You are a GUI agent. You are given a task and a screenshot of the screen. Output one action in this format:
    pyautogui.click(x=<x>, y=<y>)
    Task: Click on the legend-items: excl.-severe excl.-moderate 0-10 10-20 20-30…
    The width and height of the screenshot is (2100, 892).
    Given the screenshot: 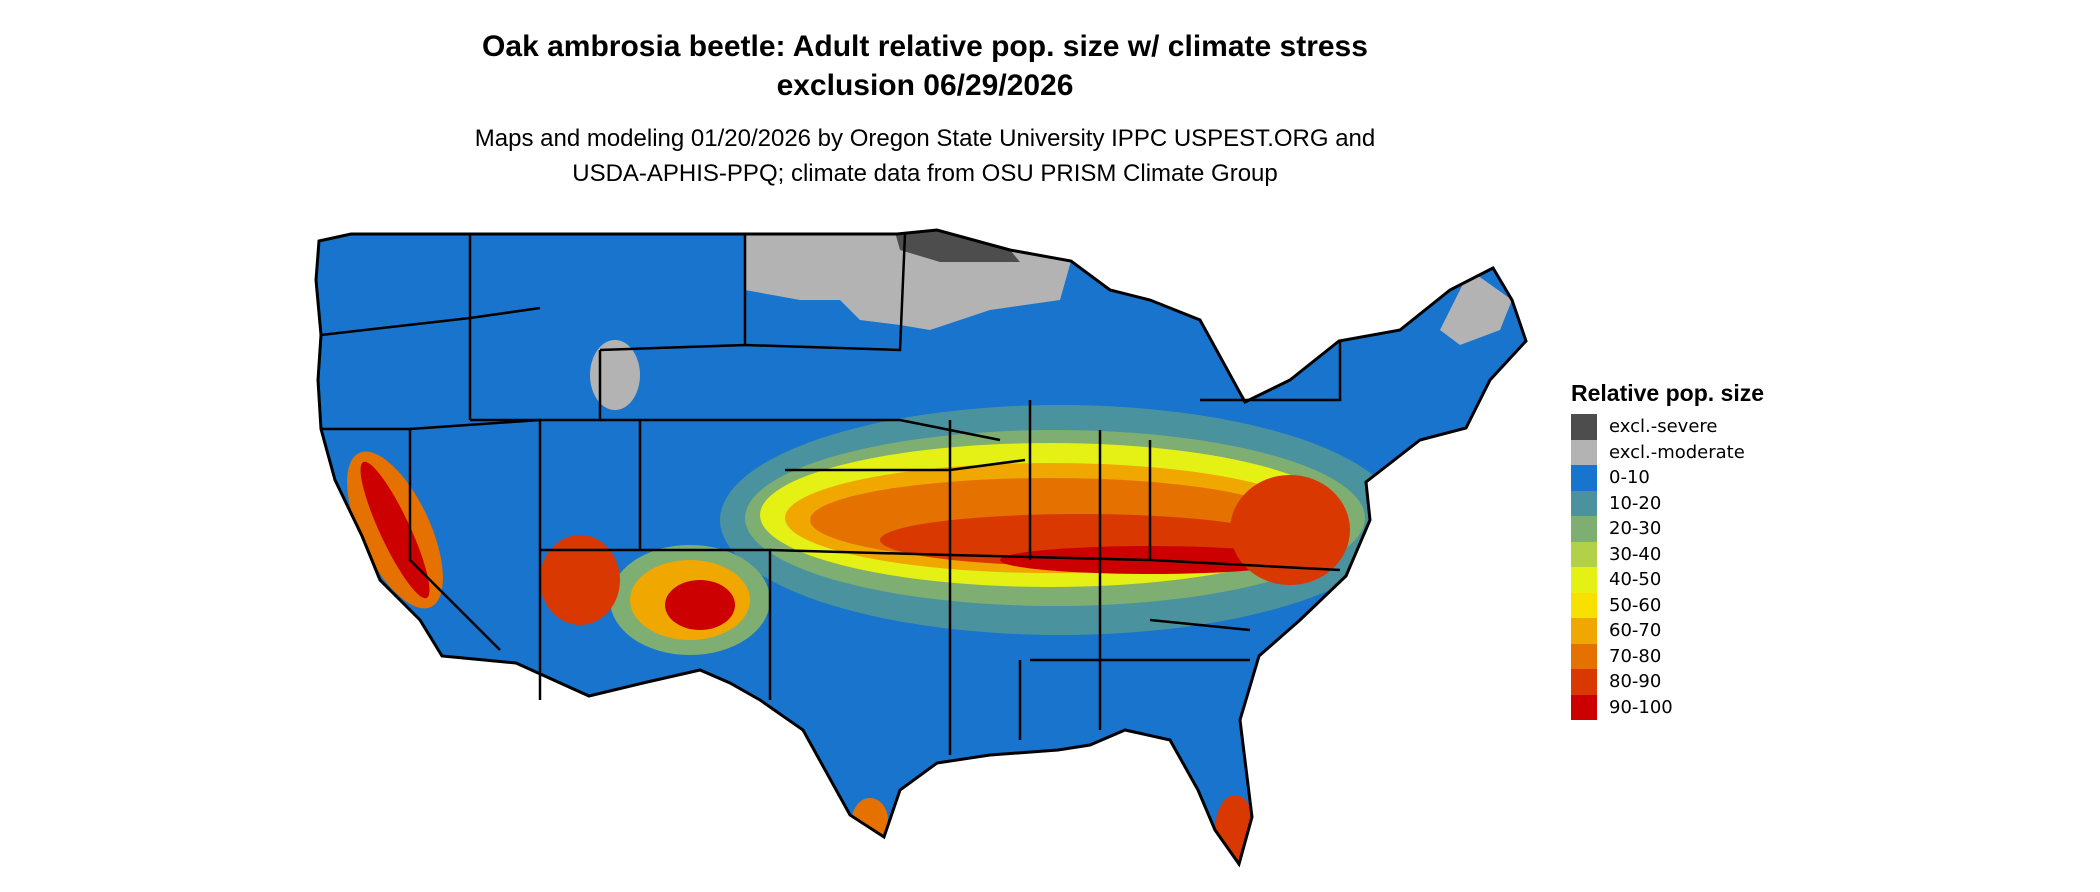 What is the action you would take?
    pyautogui.click(x=1667, y=567)
    